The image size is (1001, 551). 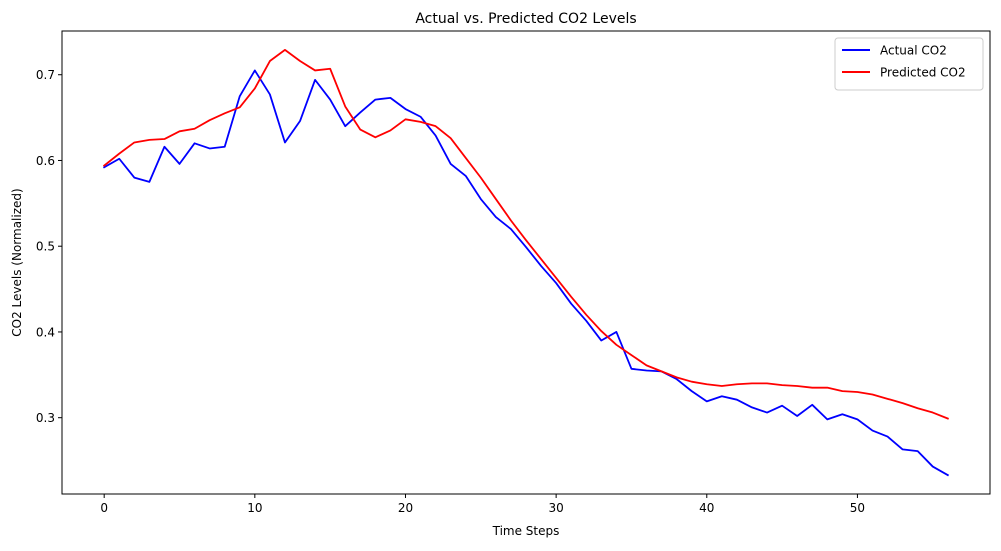 What do you see at coordinates (525, 19) in the screenshot?
I see `chart-title: Actual vs. Predicted CO2 Levels` at bounding box center [525, 19].